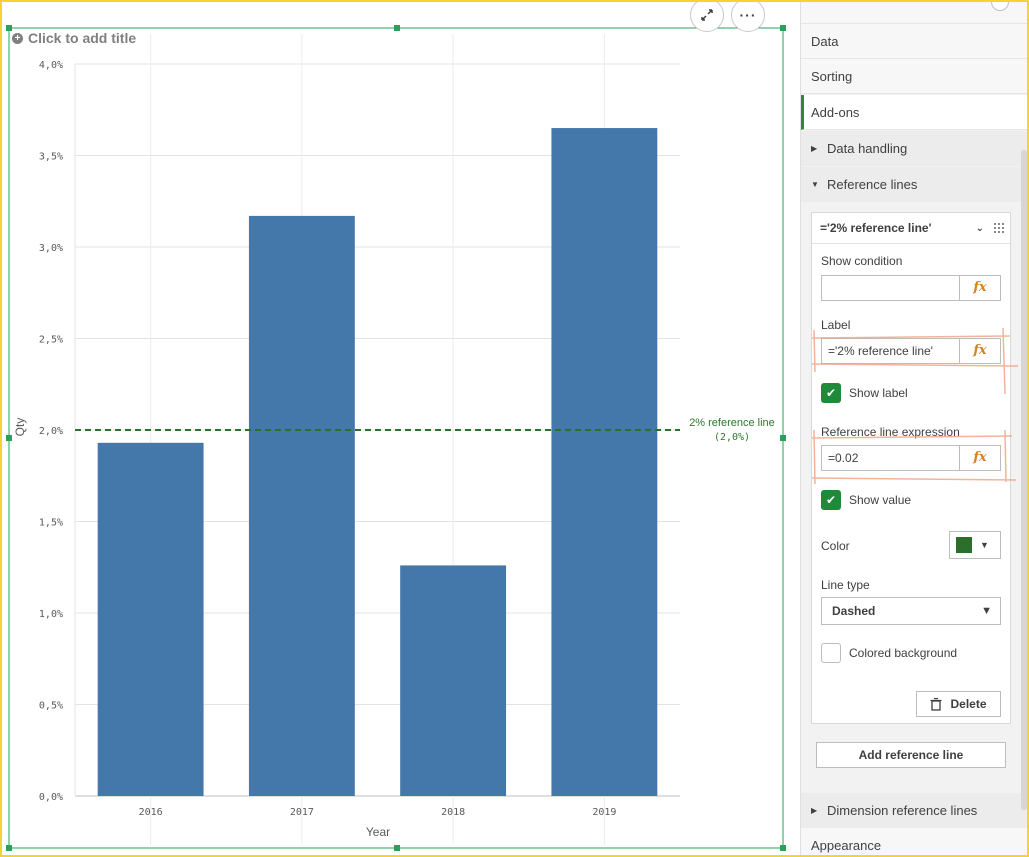 The height and width of the screenshot is (857, 1029). I want to click on reference-line-value: (2,0%), so click(732, 437).